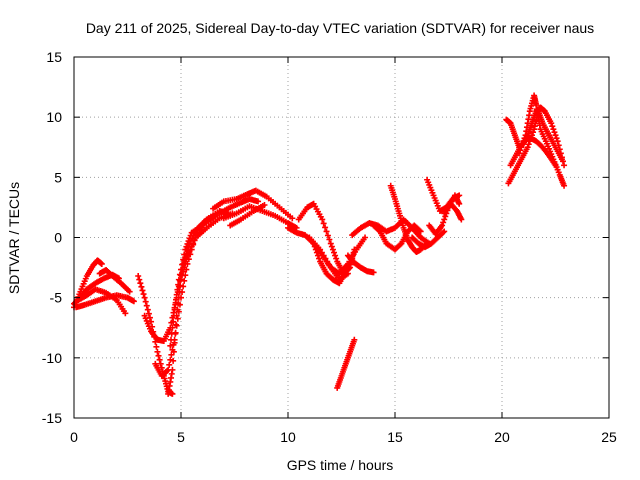 This screenshot has height=480, width=640. I want to click on y-tick-label: 10, so click(54, 117).